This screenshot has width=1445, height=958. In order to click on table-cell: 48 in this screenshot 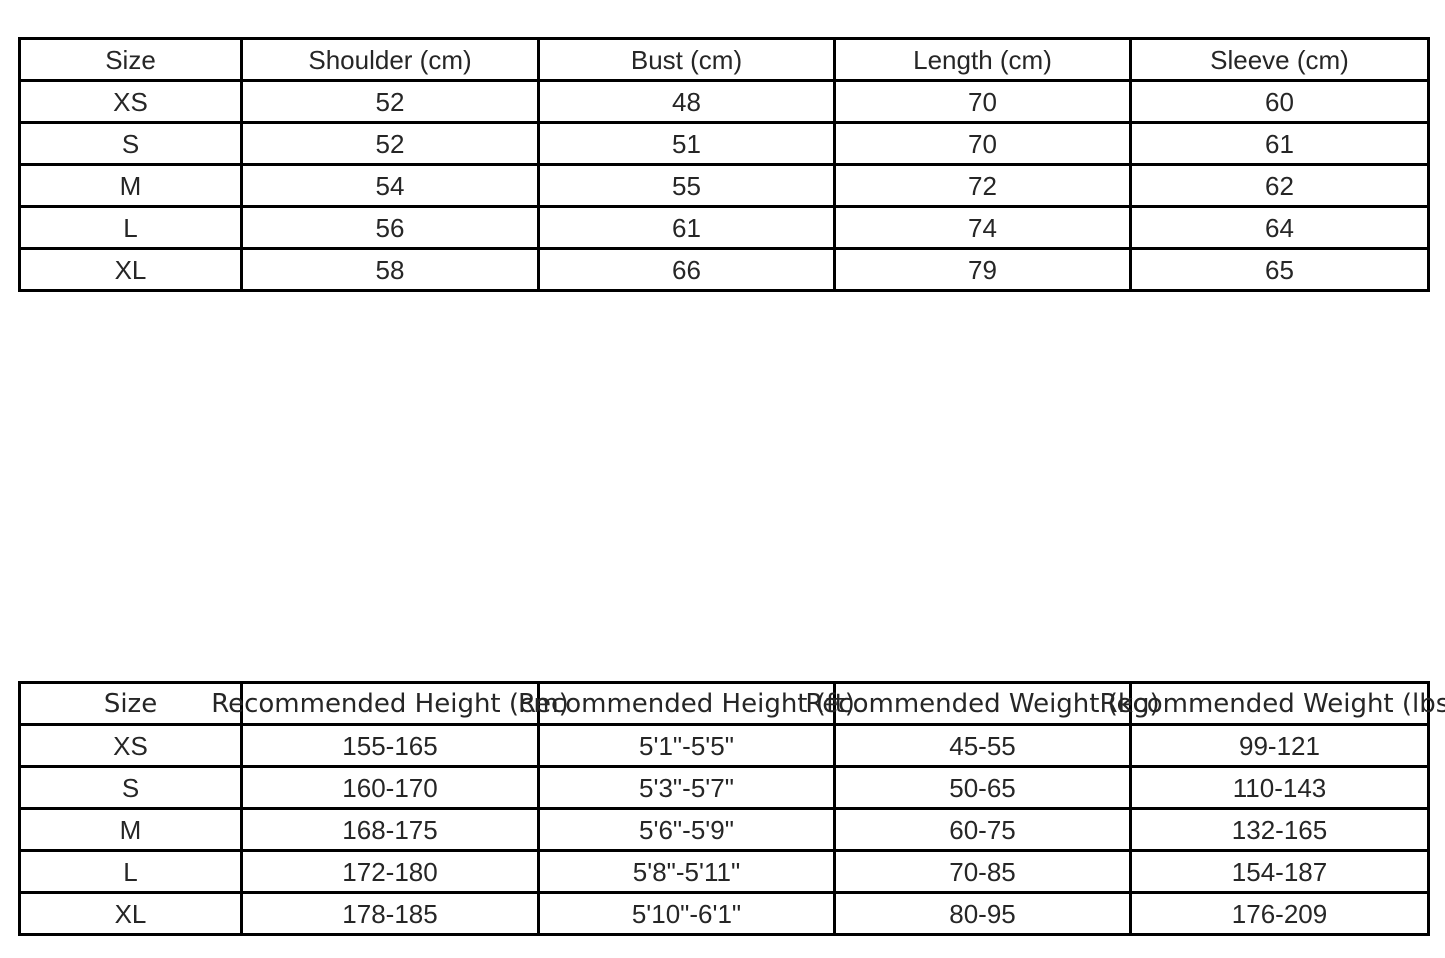, I will do `click(686, 101)`.